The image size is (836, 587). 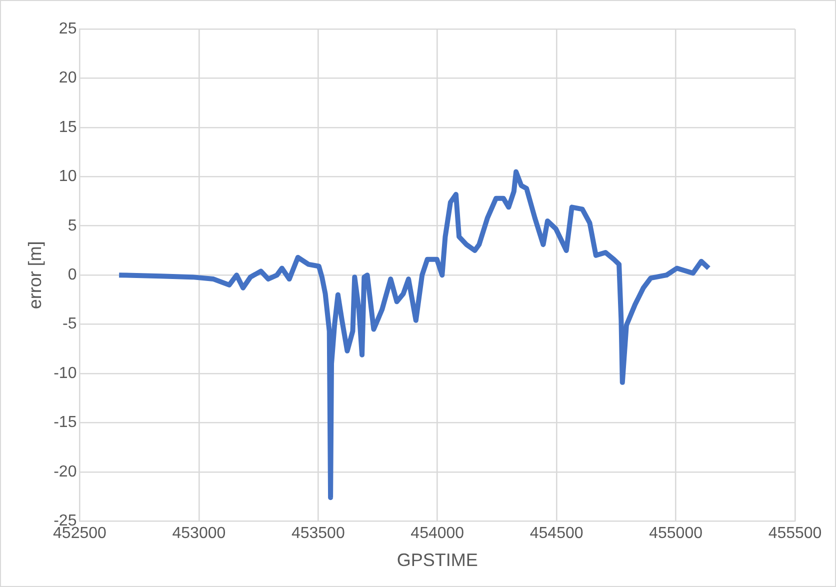 What do you see at coordinates (437, 533) in the screenshot?
I see `x-tick-label: 454000` at bounding box center [437, 533].